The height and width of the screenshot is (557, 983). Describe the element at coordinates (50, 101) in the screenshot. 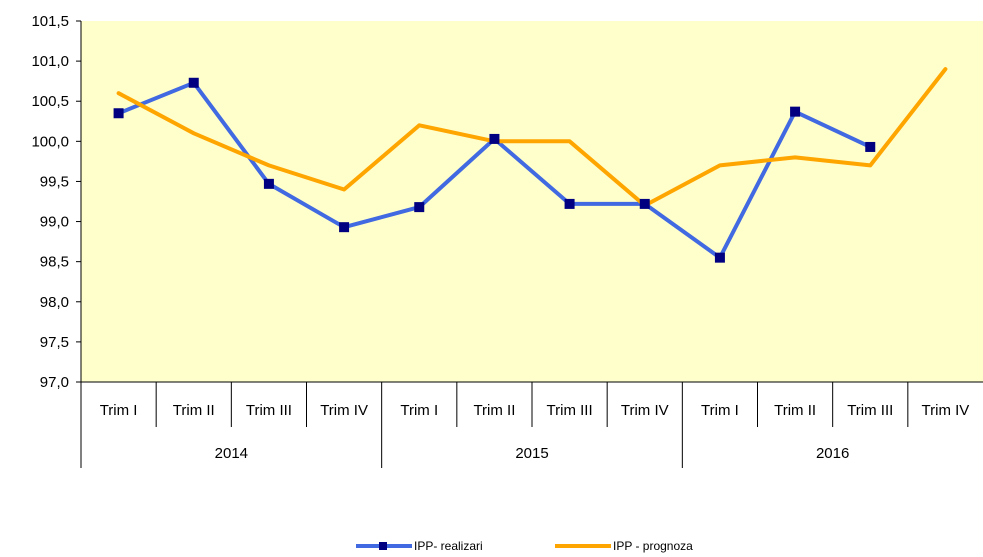

I see `y-tick-label: 100,5` at that location.